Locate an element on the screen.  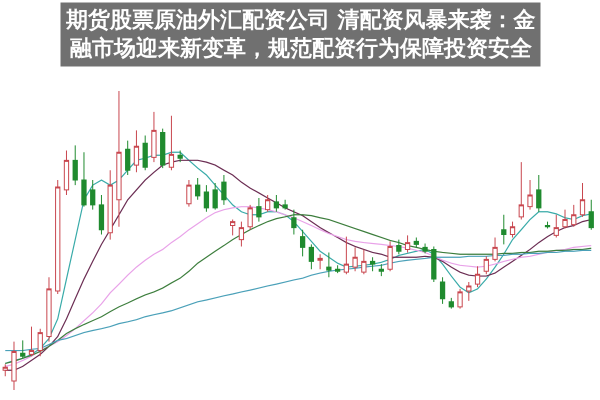
chart-title: 期货股票原油外汇配资公司 清配资风暴来袭：金融市场迎来新变革，规范配资行为保障投资安全 is located at coordinates (300, 34).